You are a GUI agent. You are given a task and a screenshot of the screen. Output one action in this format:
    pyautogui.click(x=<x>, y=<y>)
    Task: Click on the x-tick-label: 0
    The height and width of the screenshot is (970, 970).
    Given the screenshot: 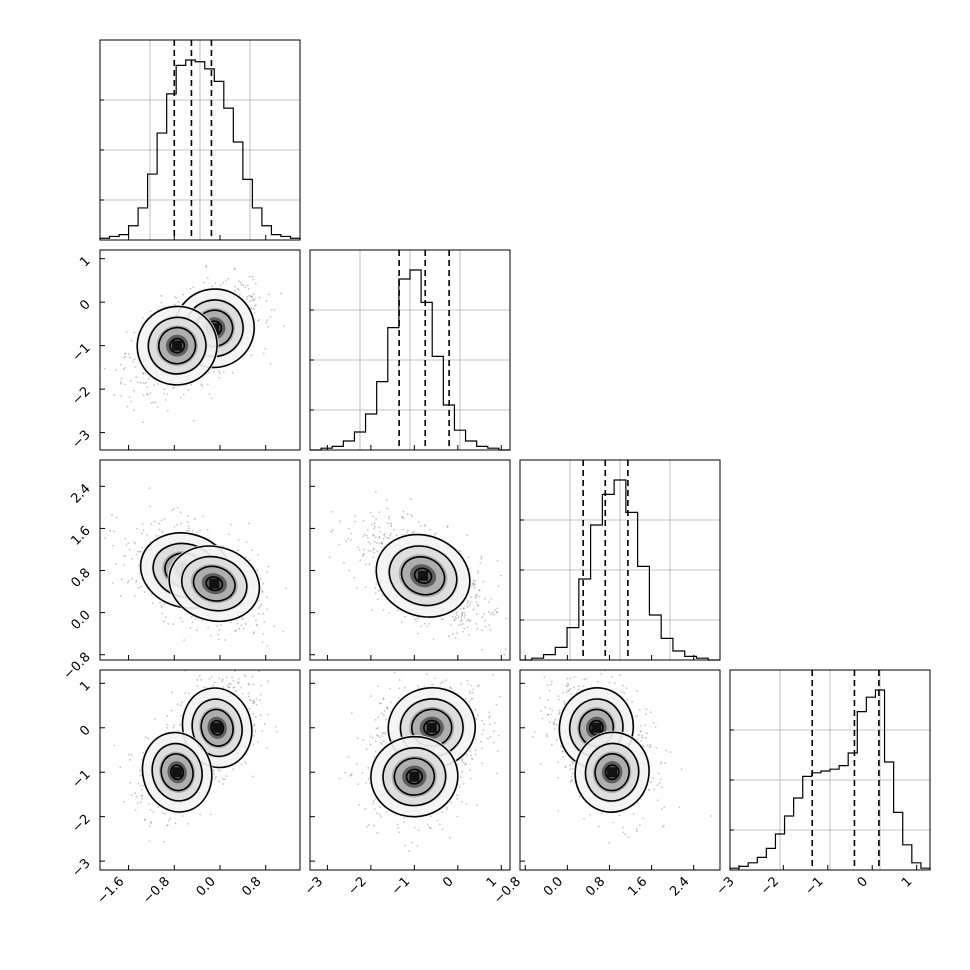 What is the action you would take?
    pyautogui.click(x=863, y=882)
    